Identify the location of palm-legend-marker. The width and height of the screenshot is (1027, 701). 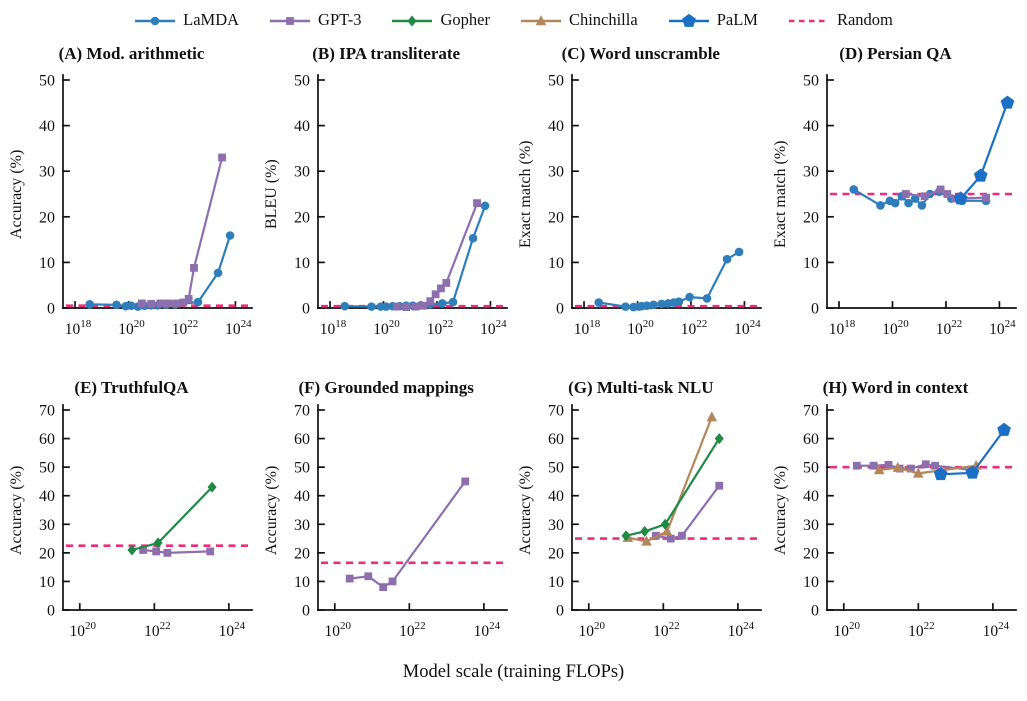
(688, 20).